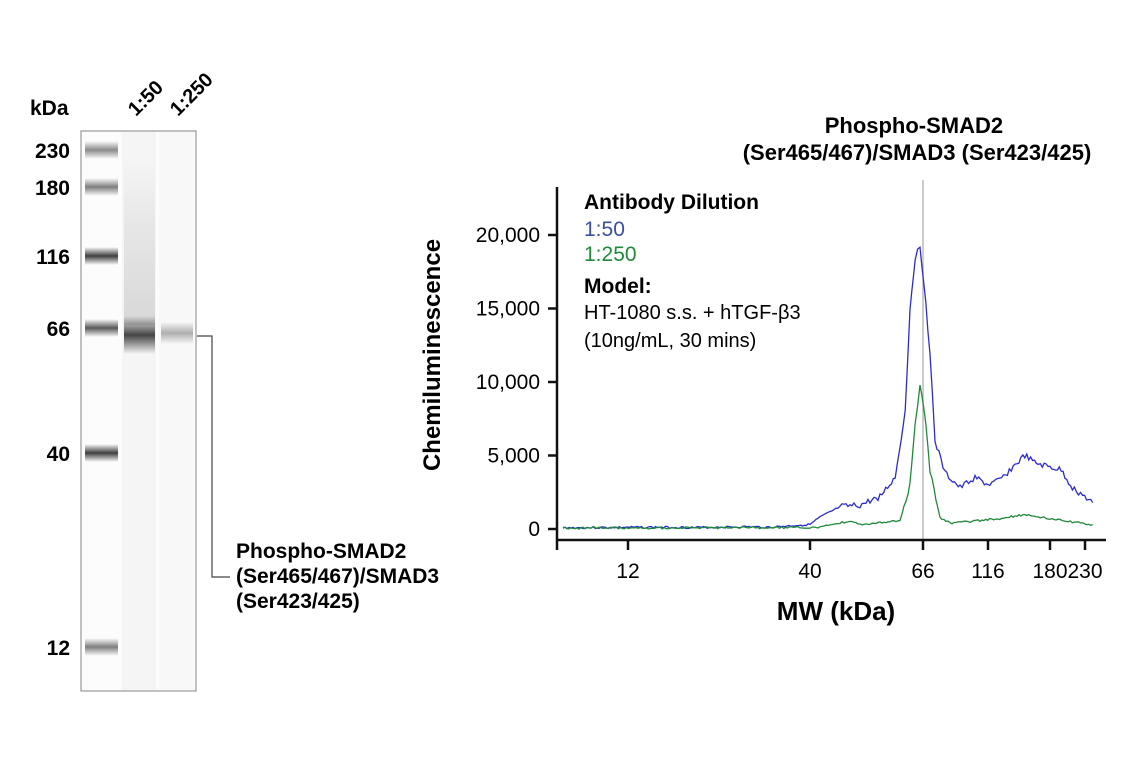 Image resolution: width=1141 pixels, height=768 pixels. What do you see at coordinates (987, 571) in the screenshot?
I see `x-tick-label: 116` at bounding box center [987, 571].